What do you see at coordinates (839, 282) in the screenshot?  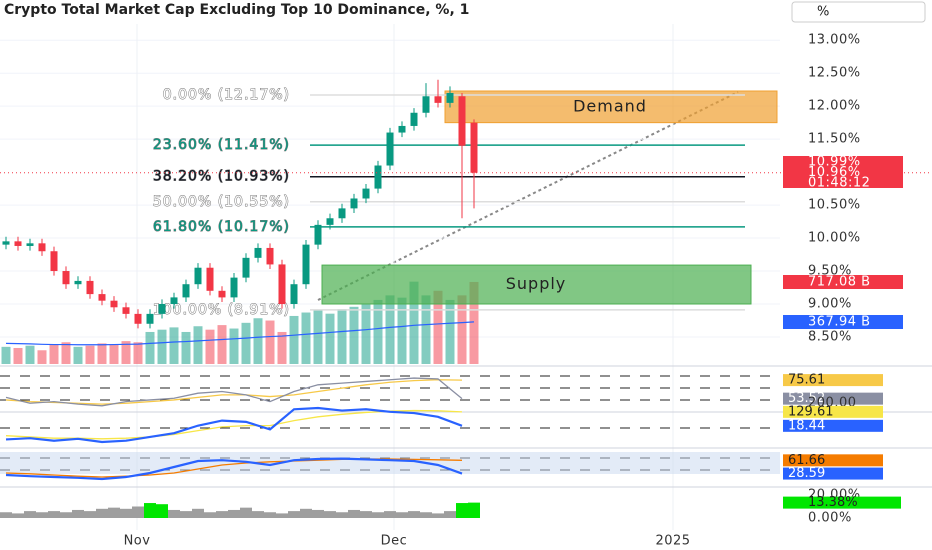 I see `volume-badge: 717.08 B` at bounding box center [839, 282].